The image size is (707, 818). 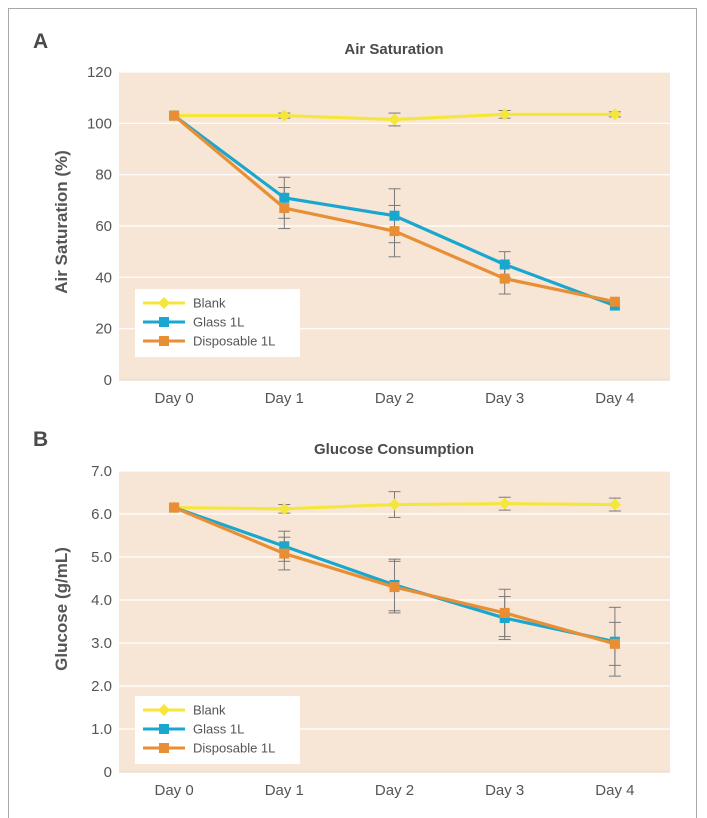 What do you see at coordinates (99, 123) in the screenshot?
I see `y-tick-label: 100` at bounding box center [99, 123].